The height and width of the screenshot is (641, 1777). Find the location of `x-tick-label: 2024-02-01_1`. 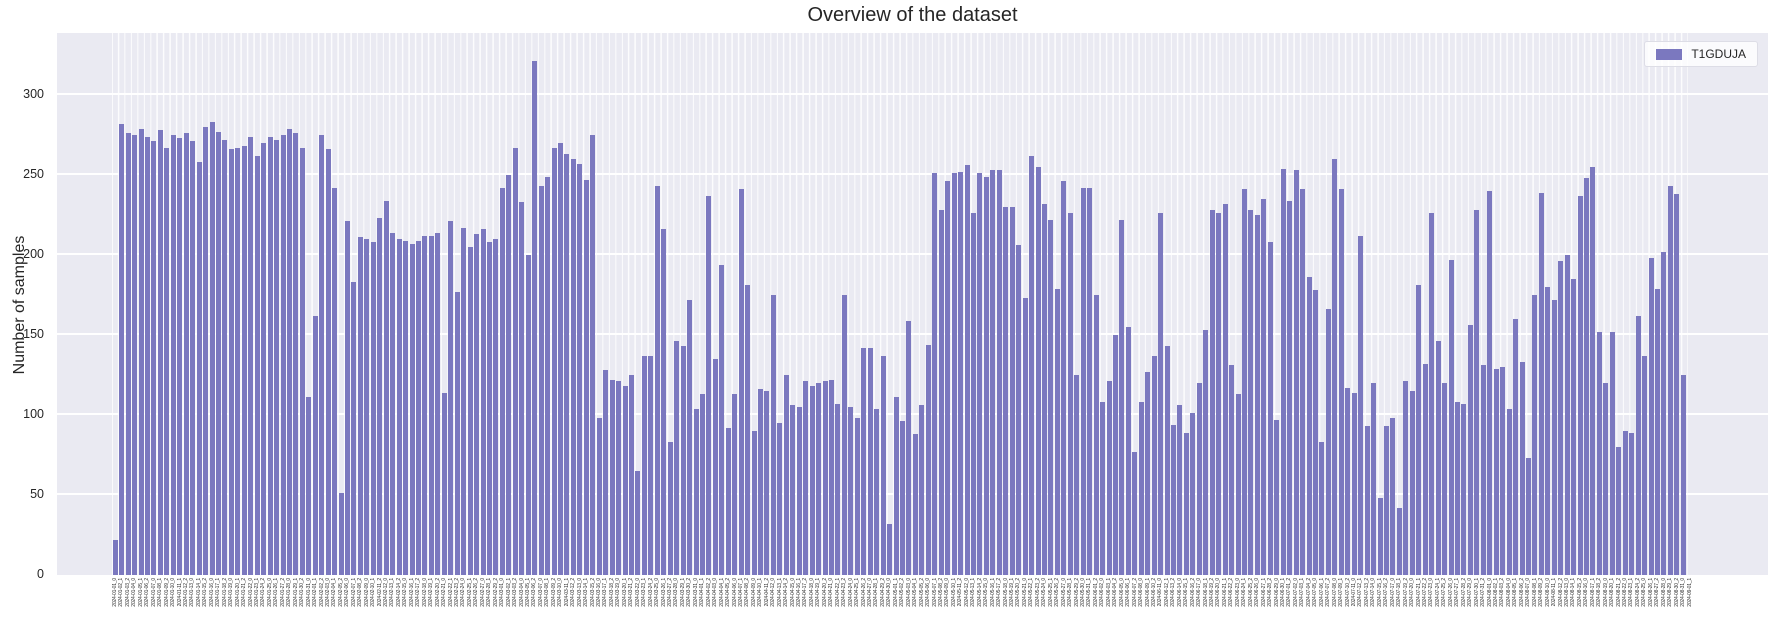

x-tick-label: 2024-02-01_1 is located at coordinates (315, 592).